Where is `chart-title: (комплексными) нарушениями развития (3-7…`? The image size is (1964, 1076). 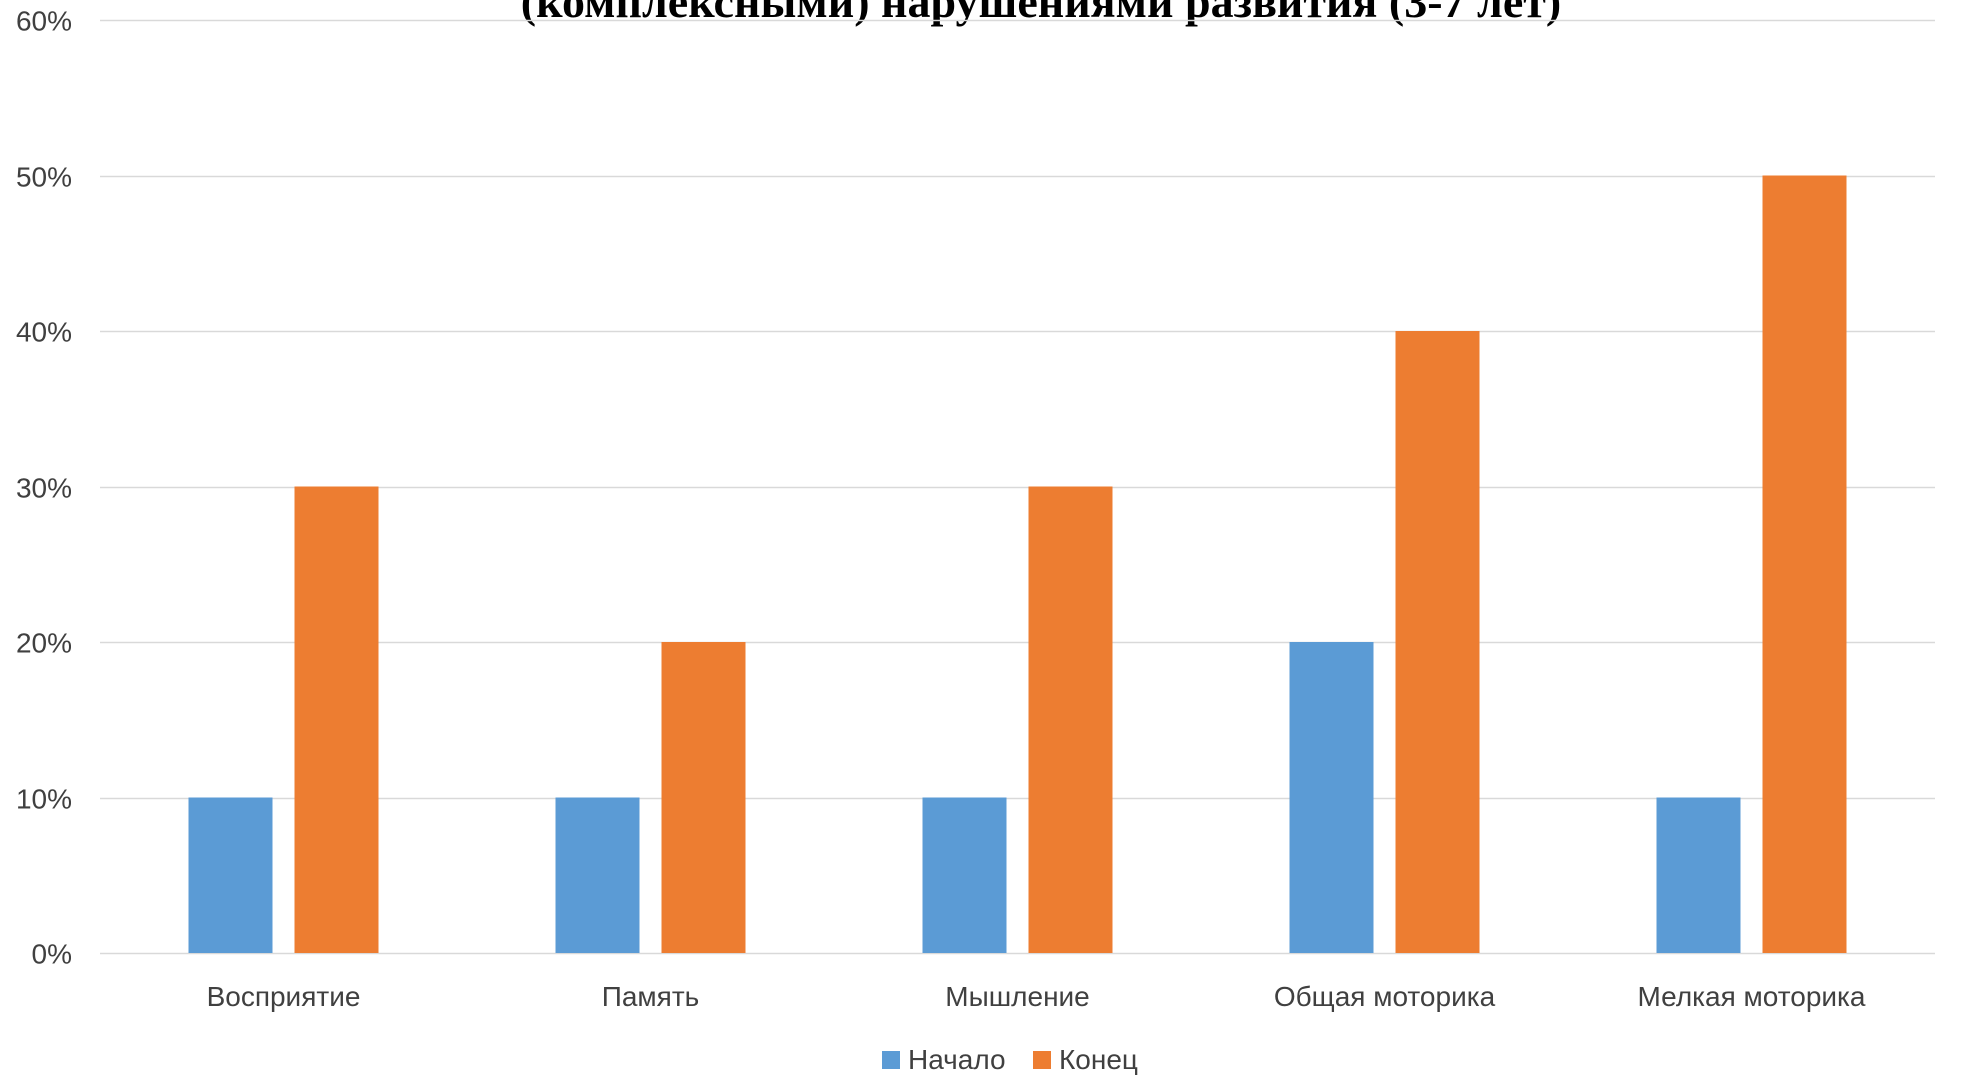
chart-title: (комплексными) нарушениями развития (3-7… is located at coordinates (1041, 13).